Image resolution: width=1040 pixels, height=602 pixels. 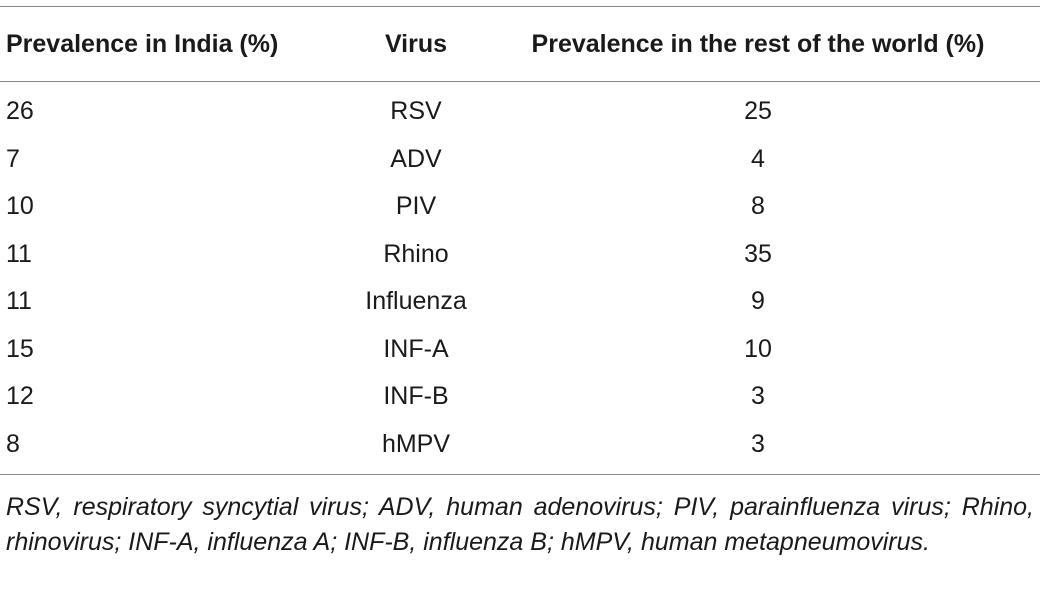 What do you see at coordinates (416, 348) in the screenshot?
I see `cell-virus: INF-A` at bounding box center [416, 348].